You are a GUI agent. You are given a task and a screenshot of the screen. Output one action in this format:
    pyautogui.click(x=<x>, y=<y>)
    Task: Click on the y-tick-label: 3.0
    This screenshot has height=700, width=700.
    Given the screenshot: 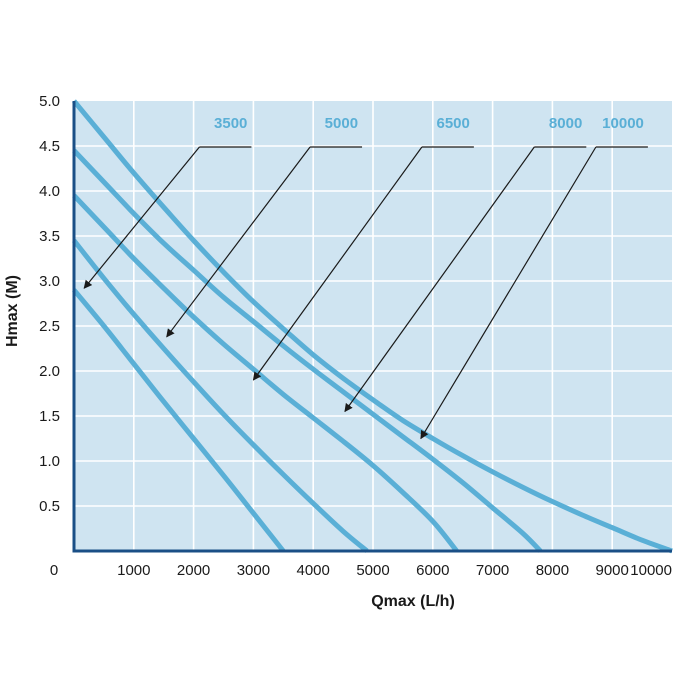 What is the action you would take?
    pyautogui.click(x=49, y=281)
    